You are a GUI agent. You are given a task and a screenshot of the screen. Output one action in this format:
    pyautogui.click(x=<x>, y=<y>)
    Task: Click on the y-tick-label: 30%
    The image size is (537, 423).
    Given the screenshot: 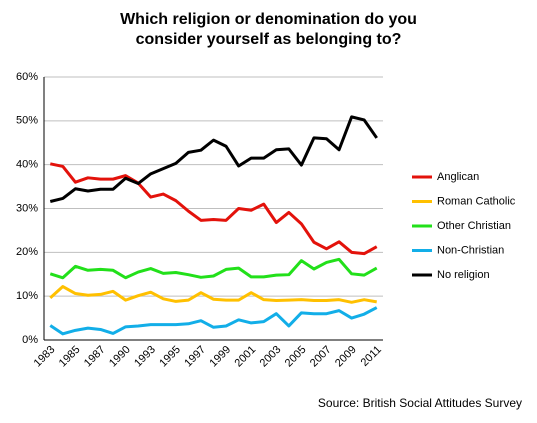 What is the action you would take?
    pyautogui.click(x=27, y=208)
    